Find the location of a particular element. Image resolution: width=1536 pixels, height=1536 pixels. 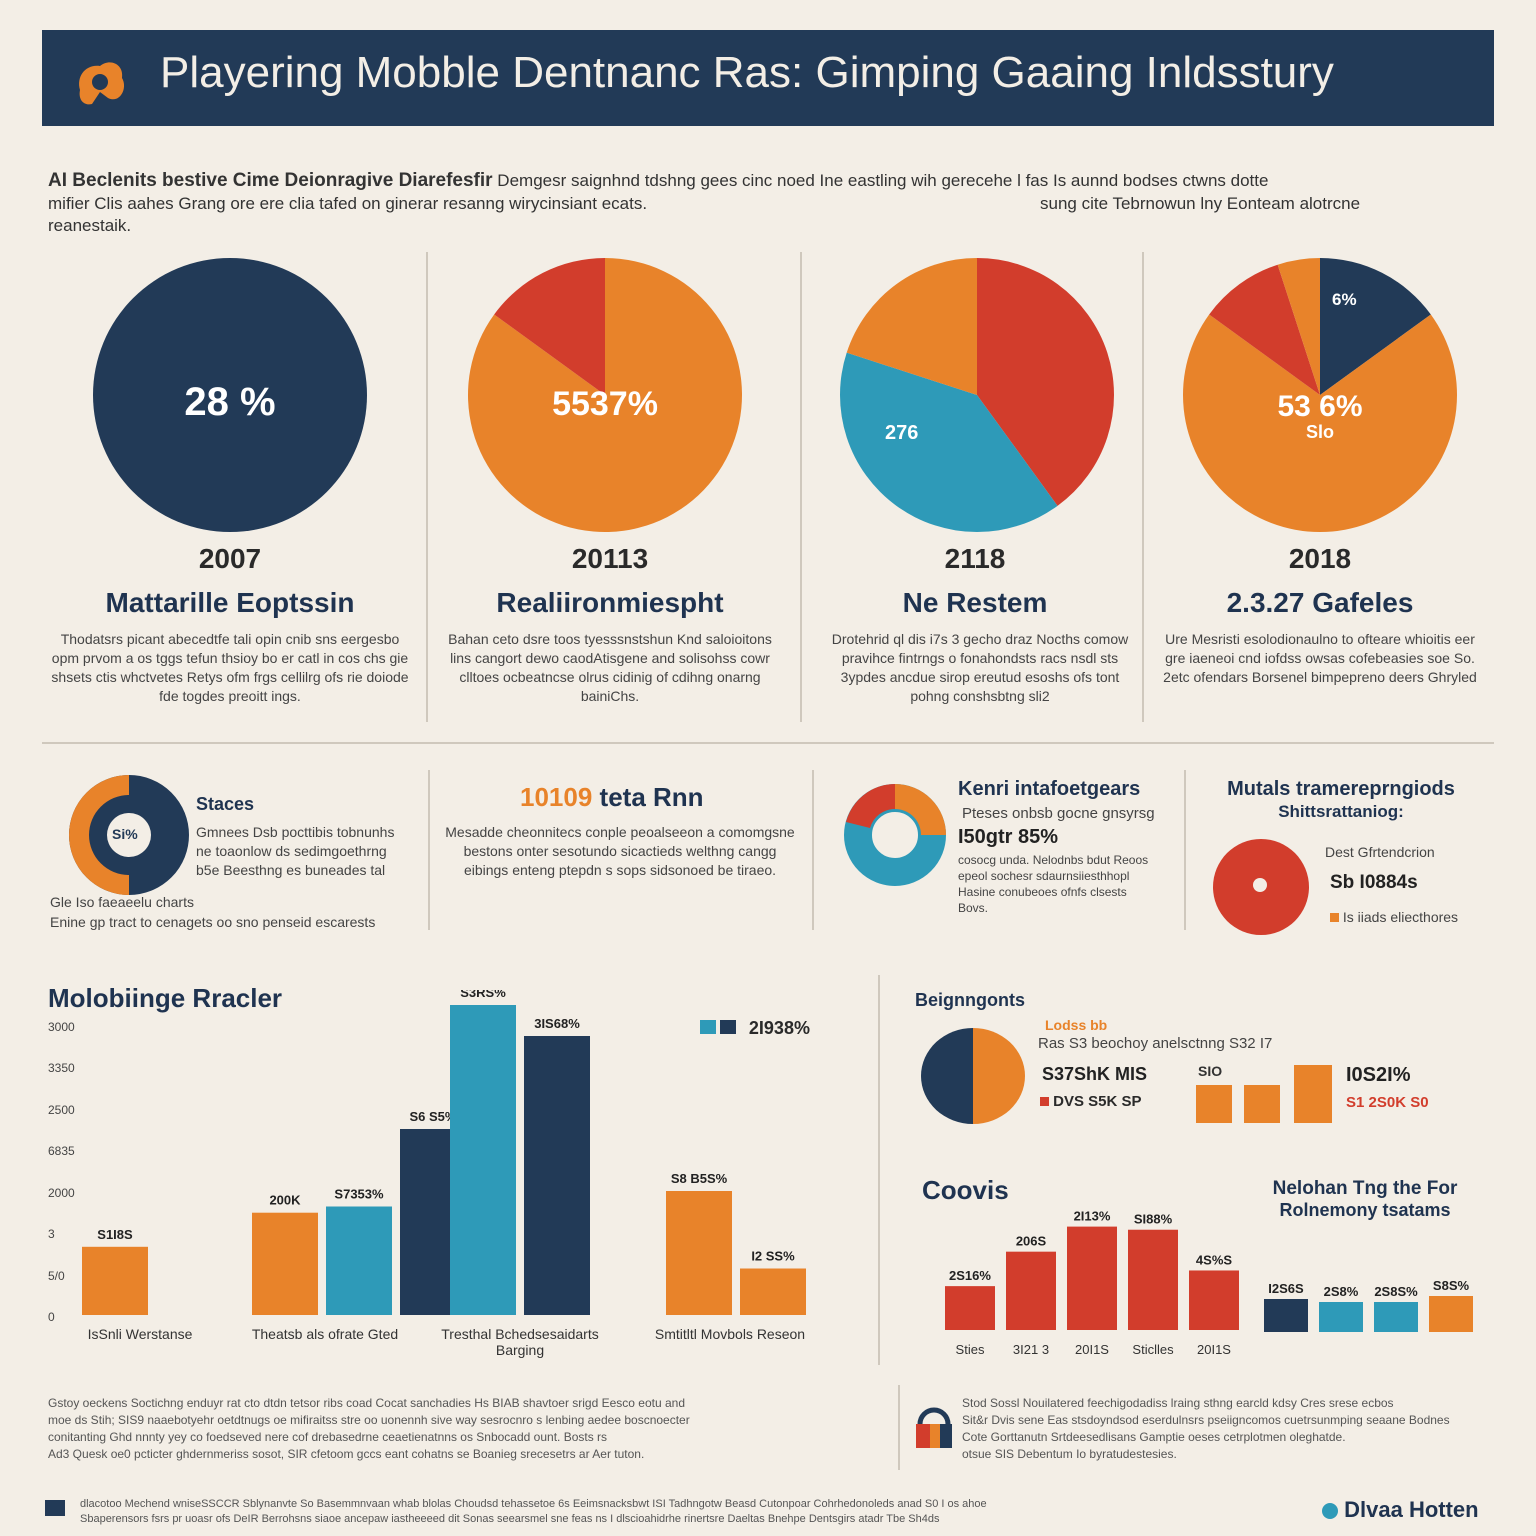

gamepad-logo-icon is located at coordinates (102, 83).